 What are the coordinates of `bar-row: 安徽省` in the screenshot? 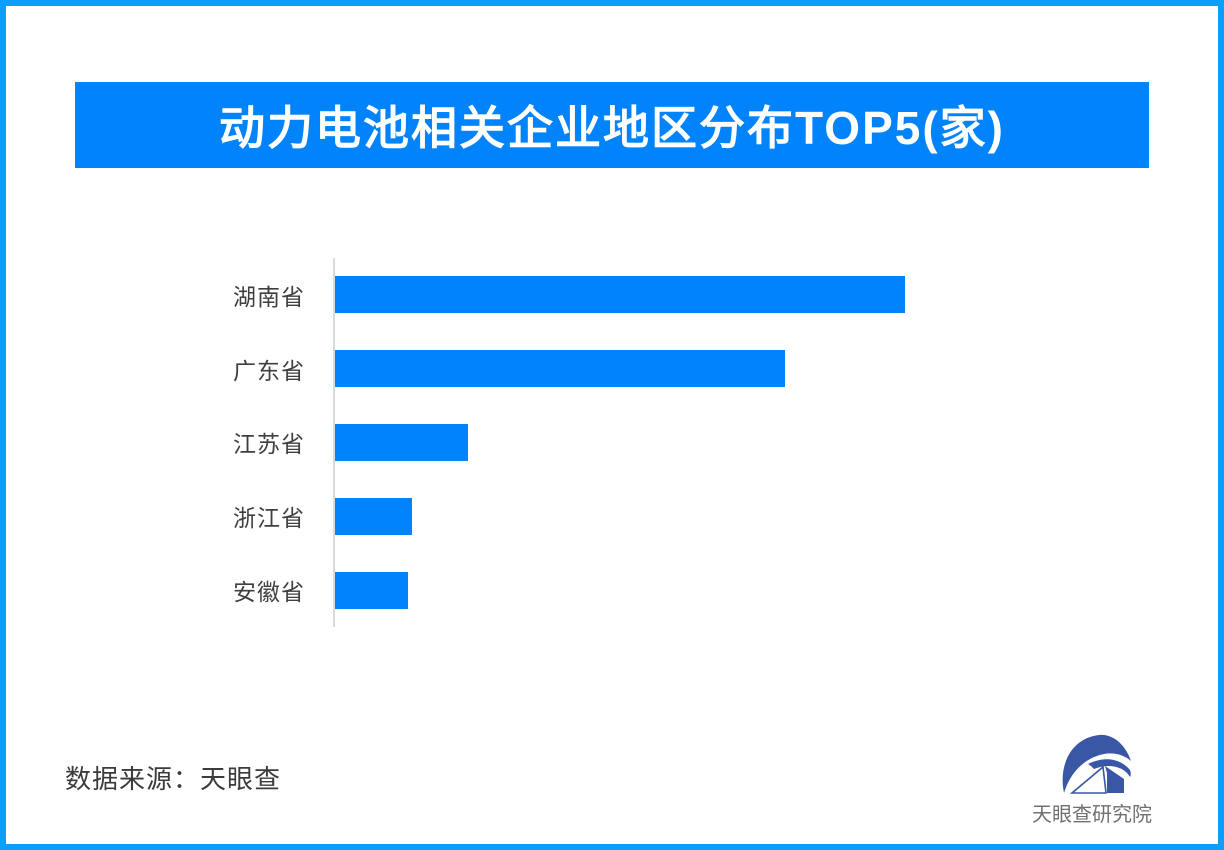 It's located at (612, 590).